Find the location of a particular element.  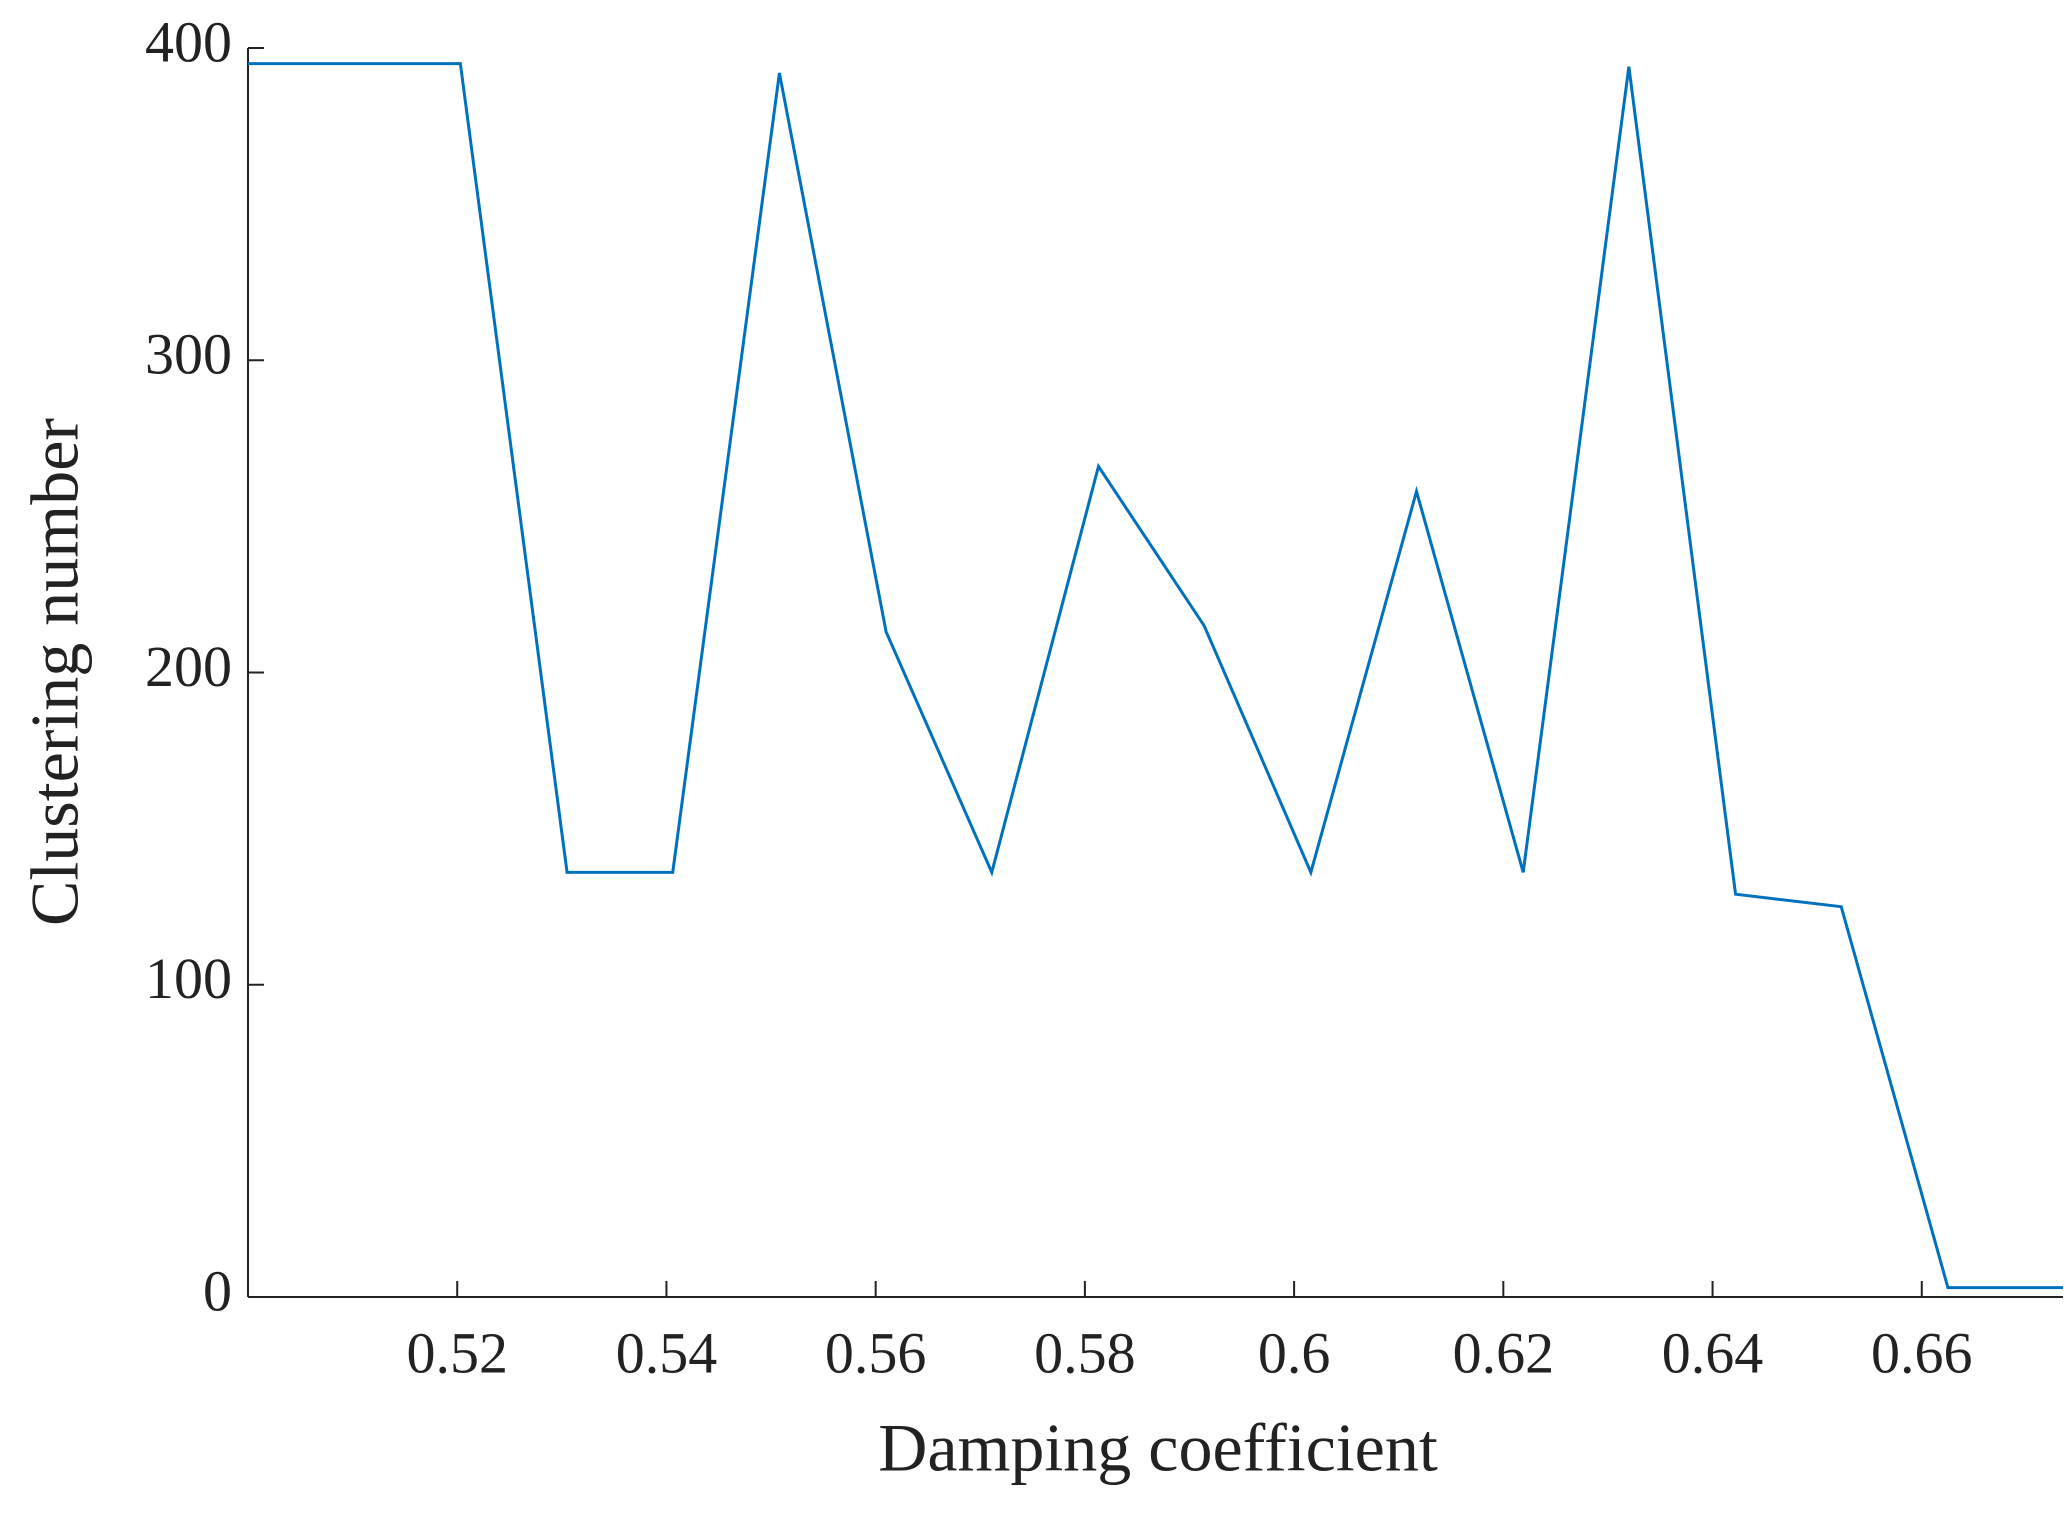

y-axis-label: Clustering number is located at coordinates (55, 672).